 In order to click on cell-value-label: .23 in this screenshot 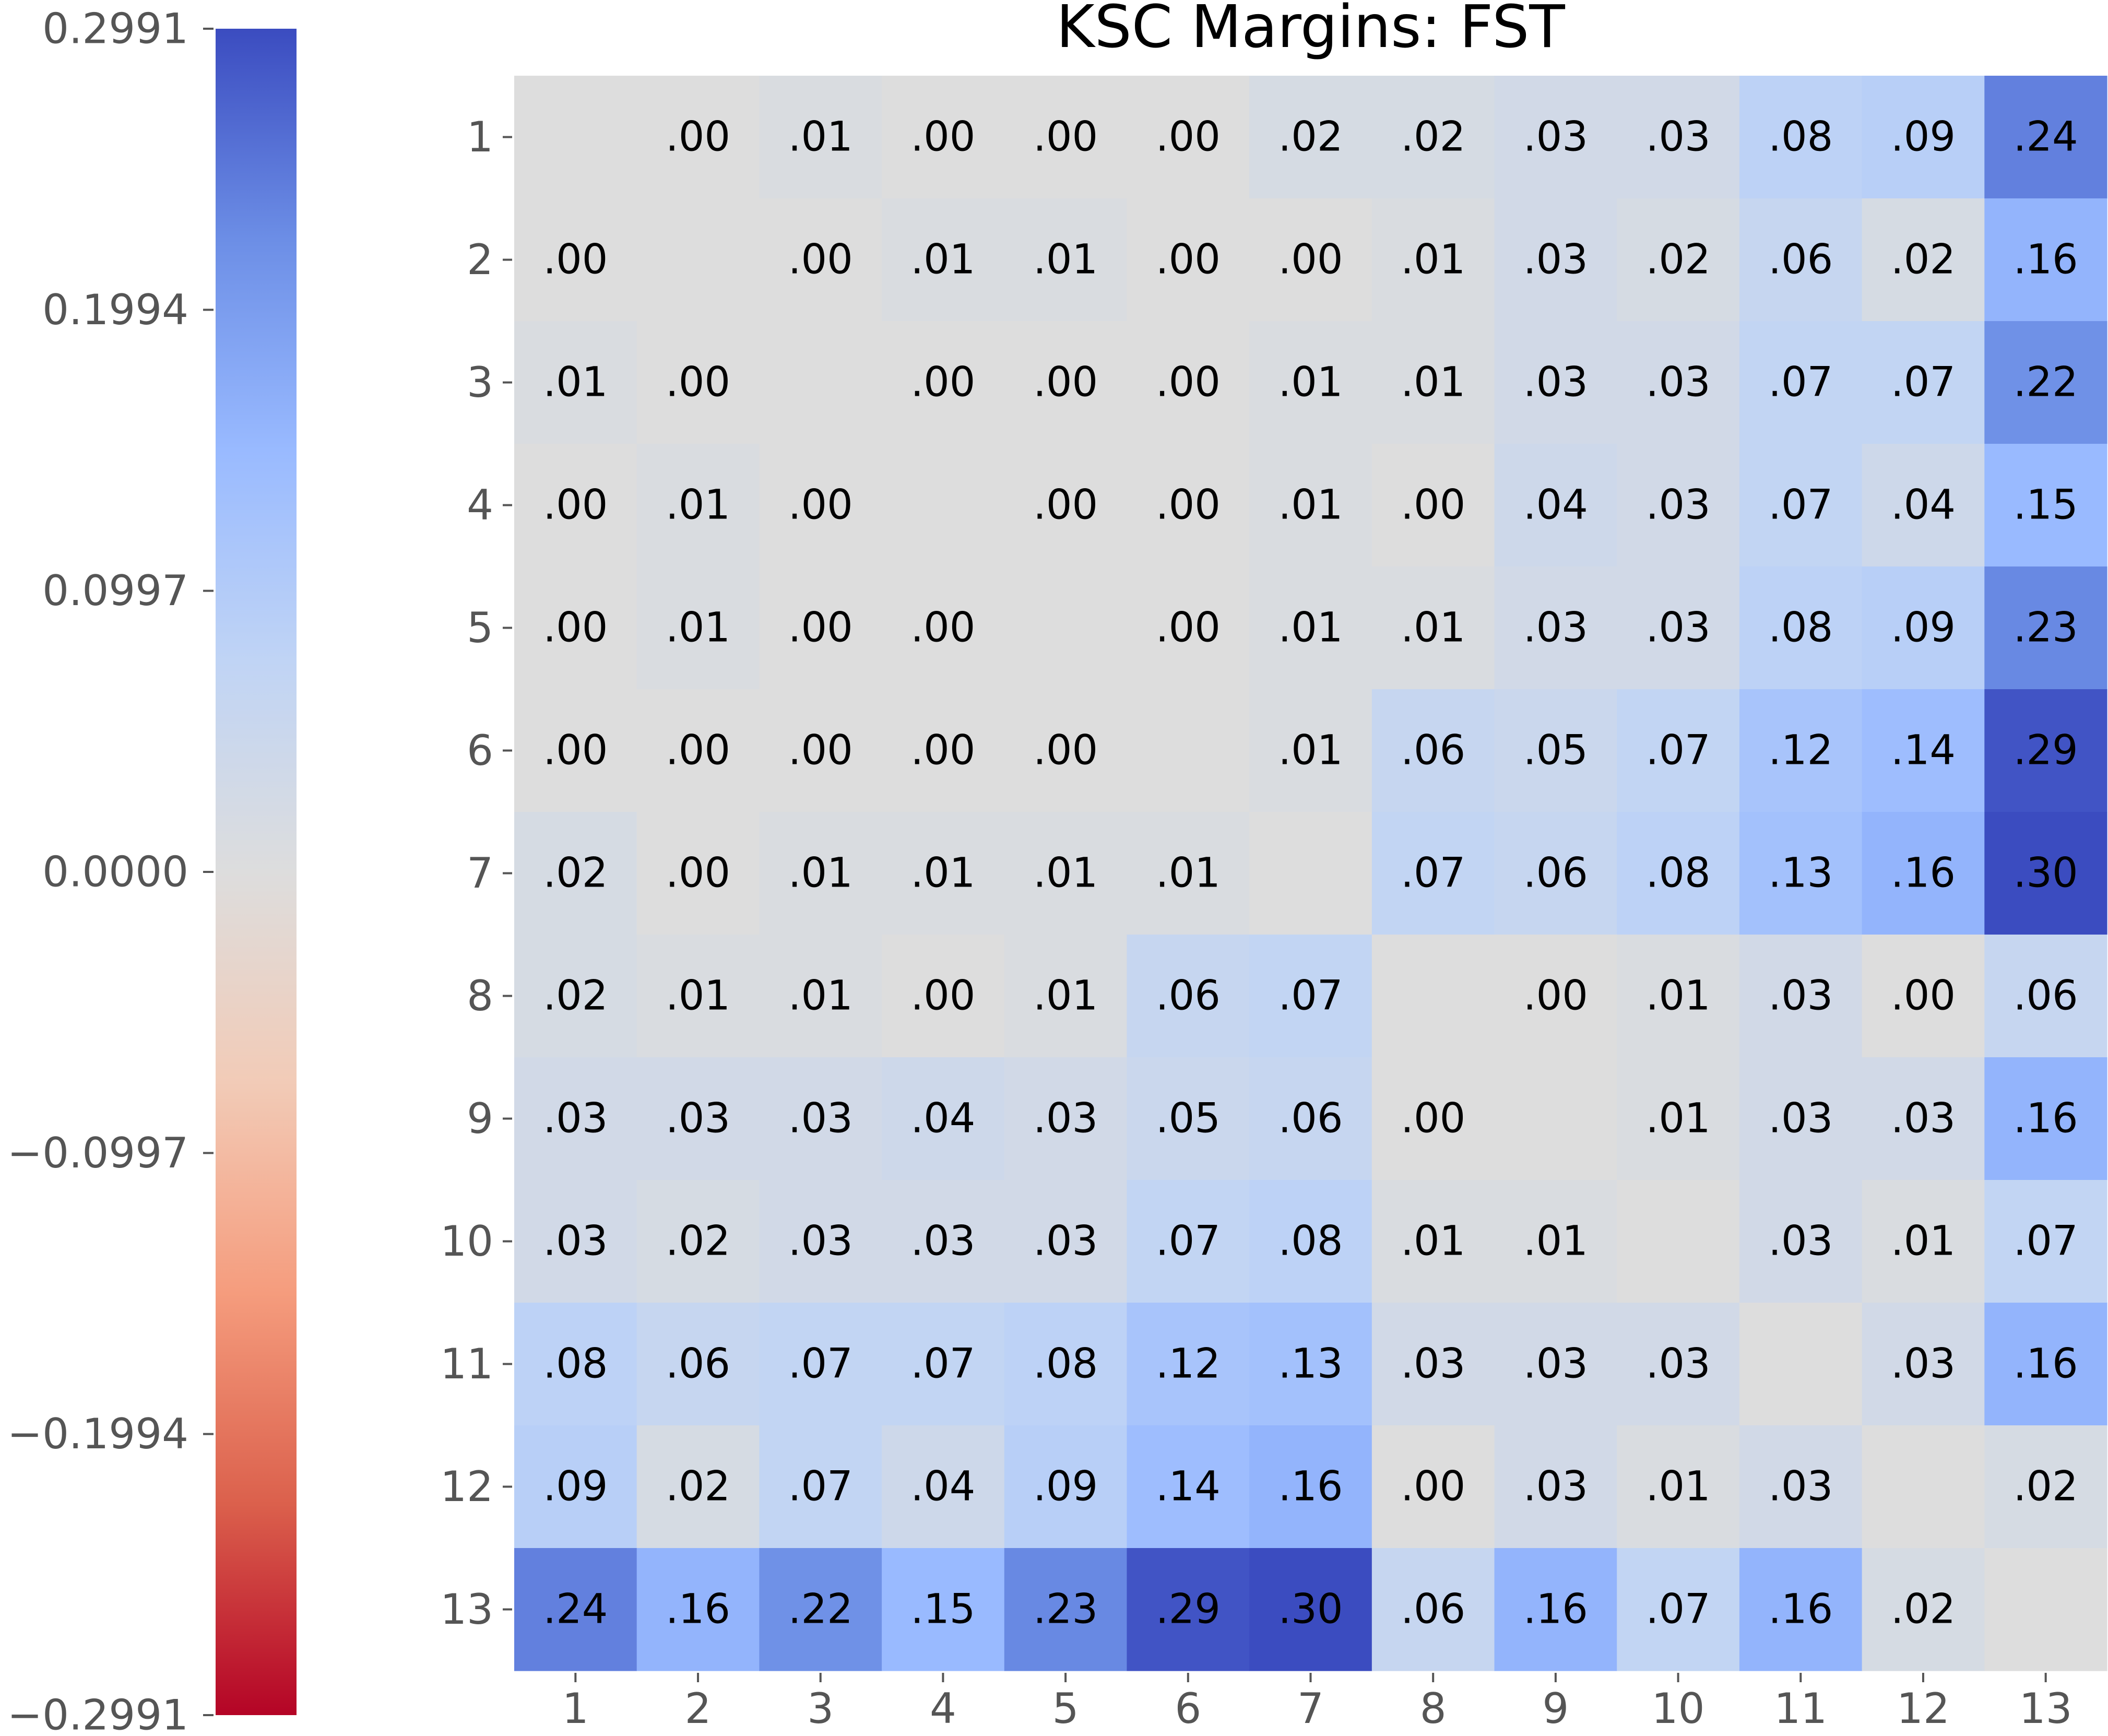, I will do `click(1065, 1609)`.